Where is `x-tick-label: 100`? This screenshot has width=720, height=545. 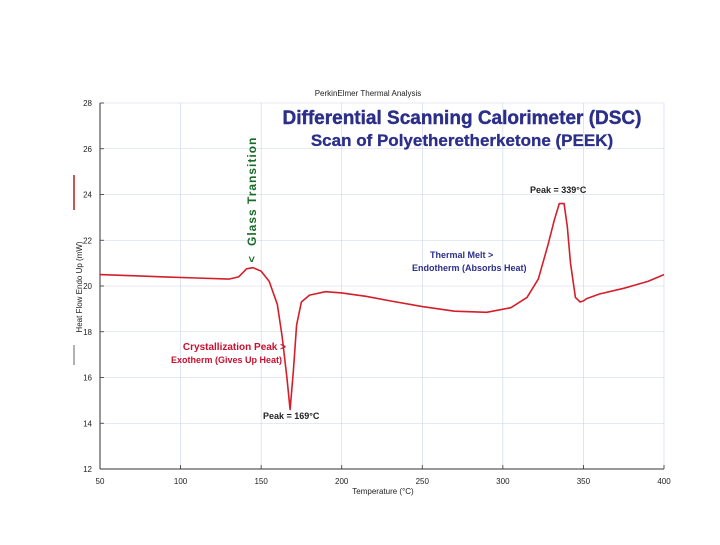 x-tick-label: 100 is located at coordinates (181, 481).